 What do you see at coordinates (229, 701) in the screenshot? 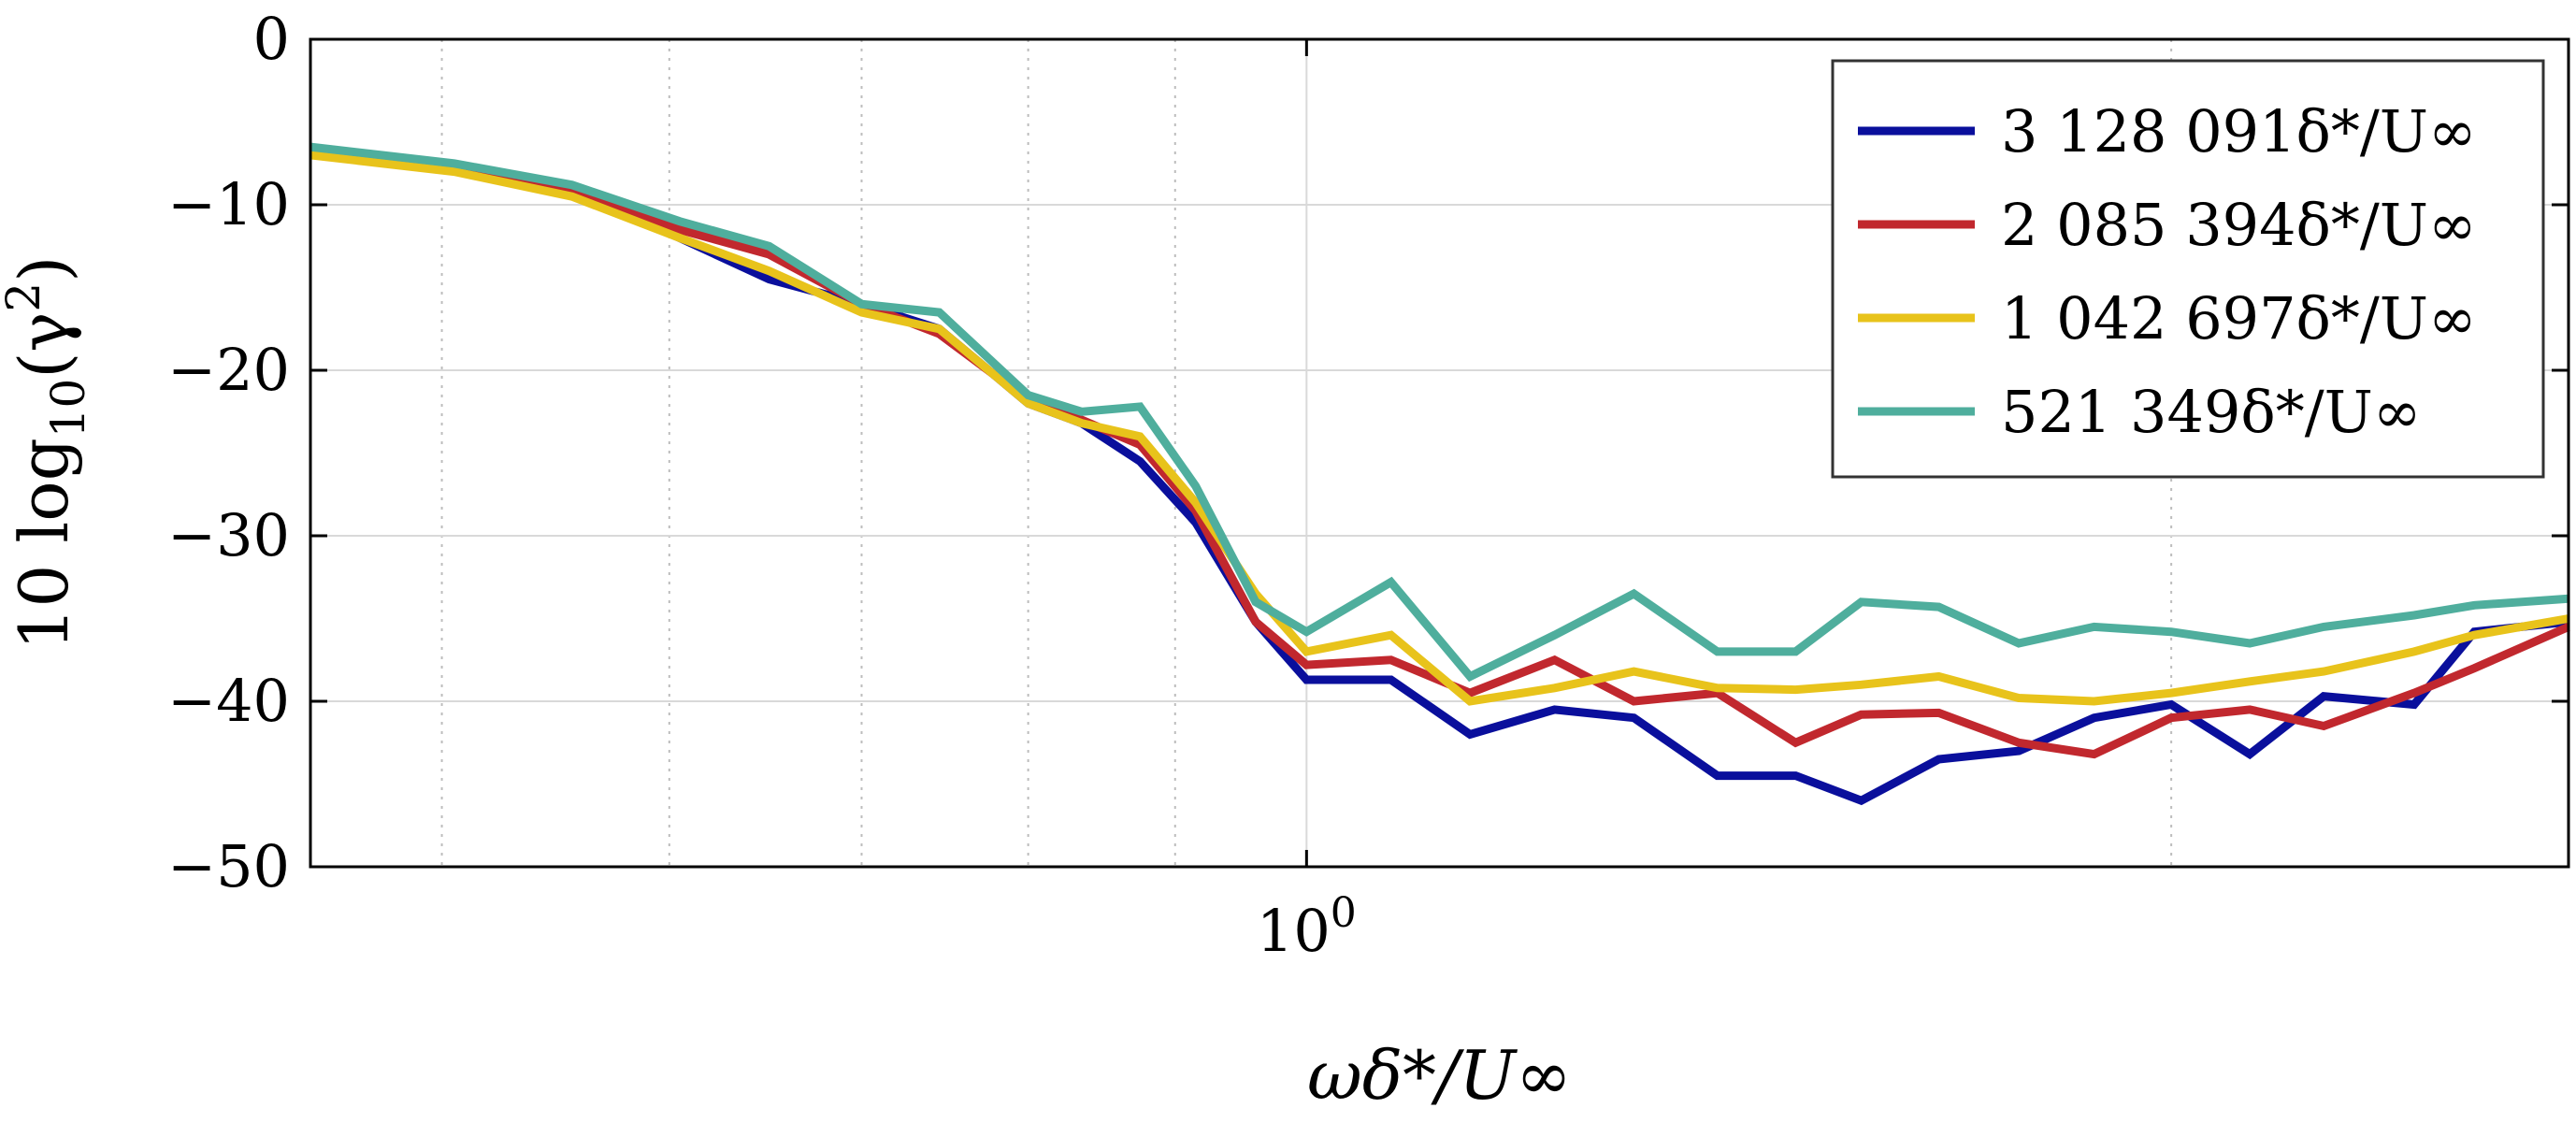
I see `y-tick-label: −40` at bounding box center [229, 701].